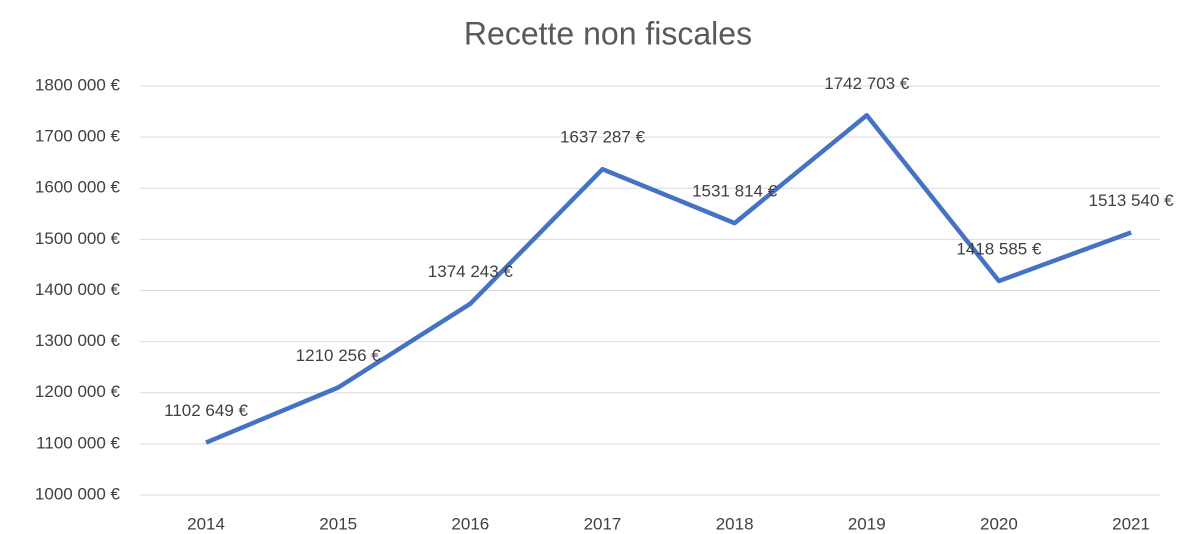 The height and width of the screenshot is (534, 1184). Describe the element at coordinates (867, 83) in the screenshot. I see `data-label: 1742 703 €` at that location.